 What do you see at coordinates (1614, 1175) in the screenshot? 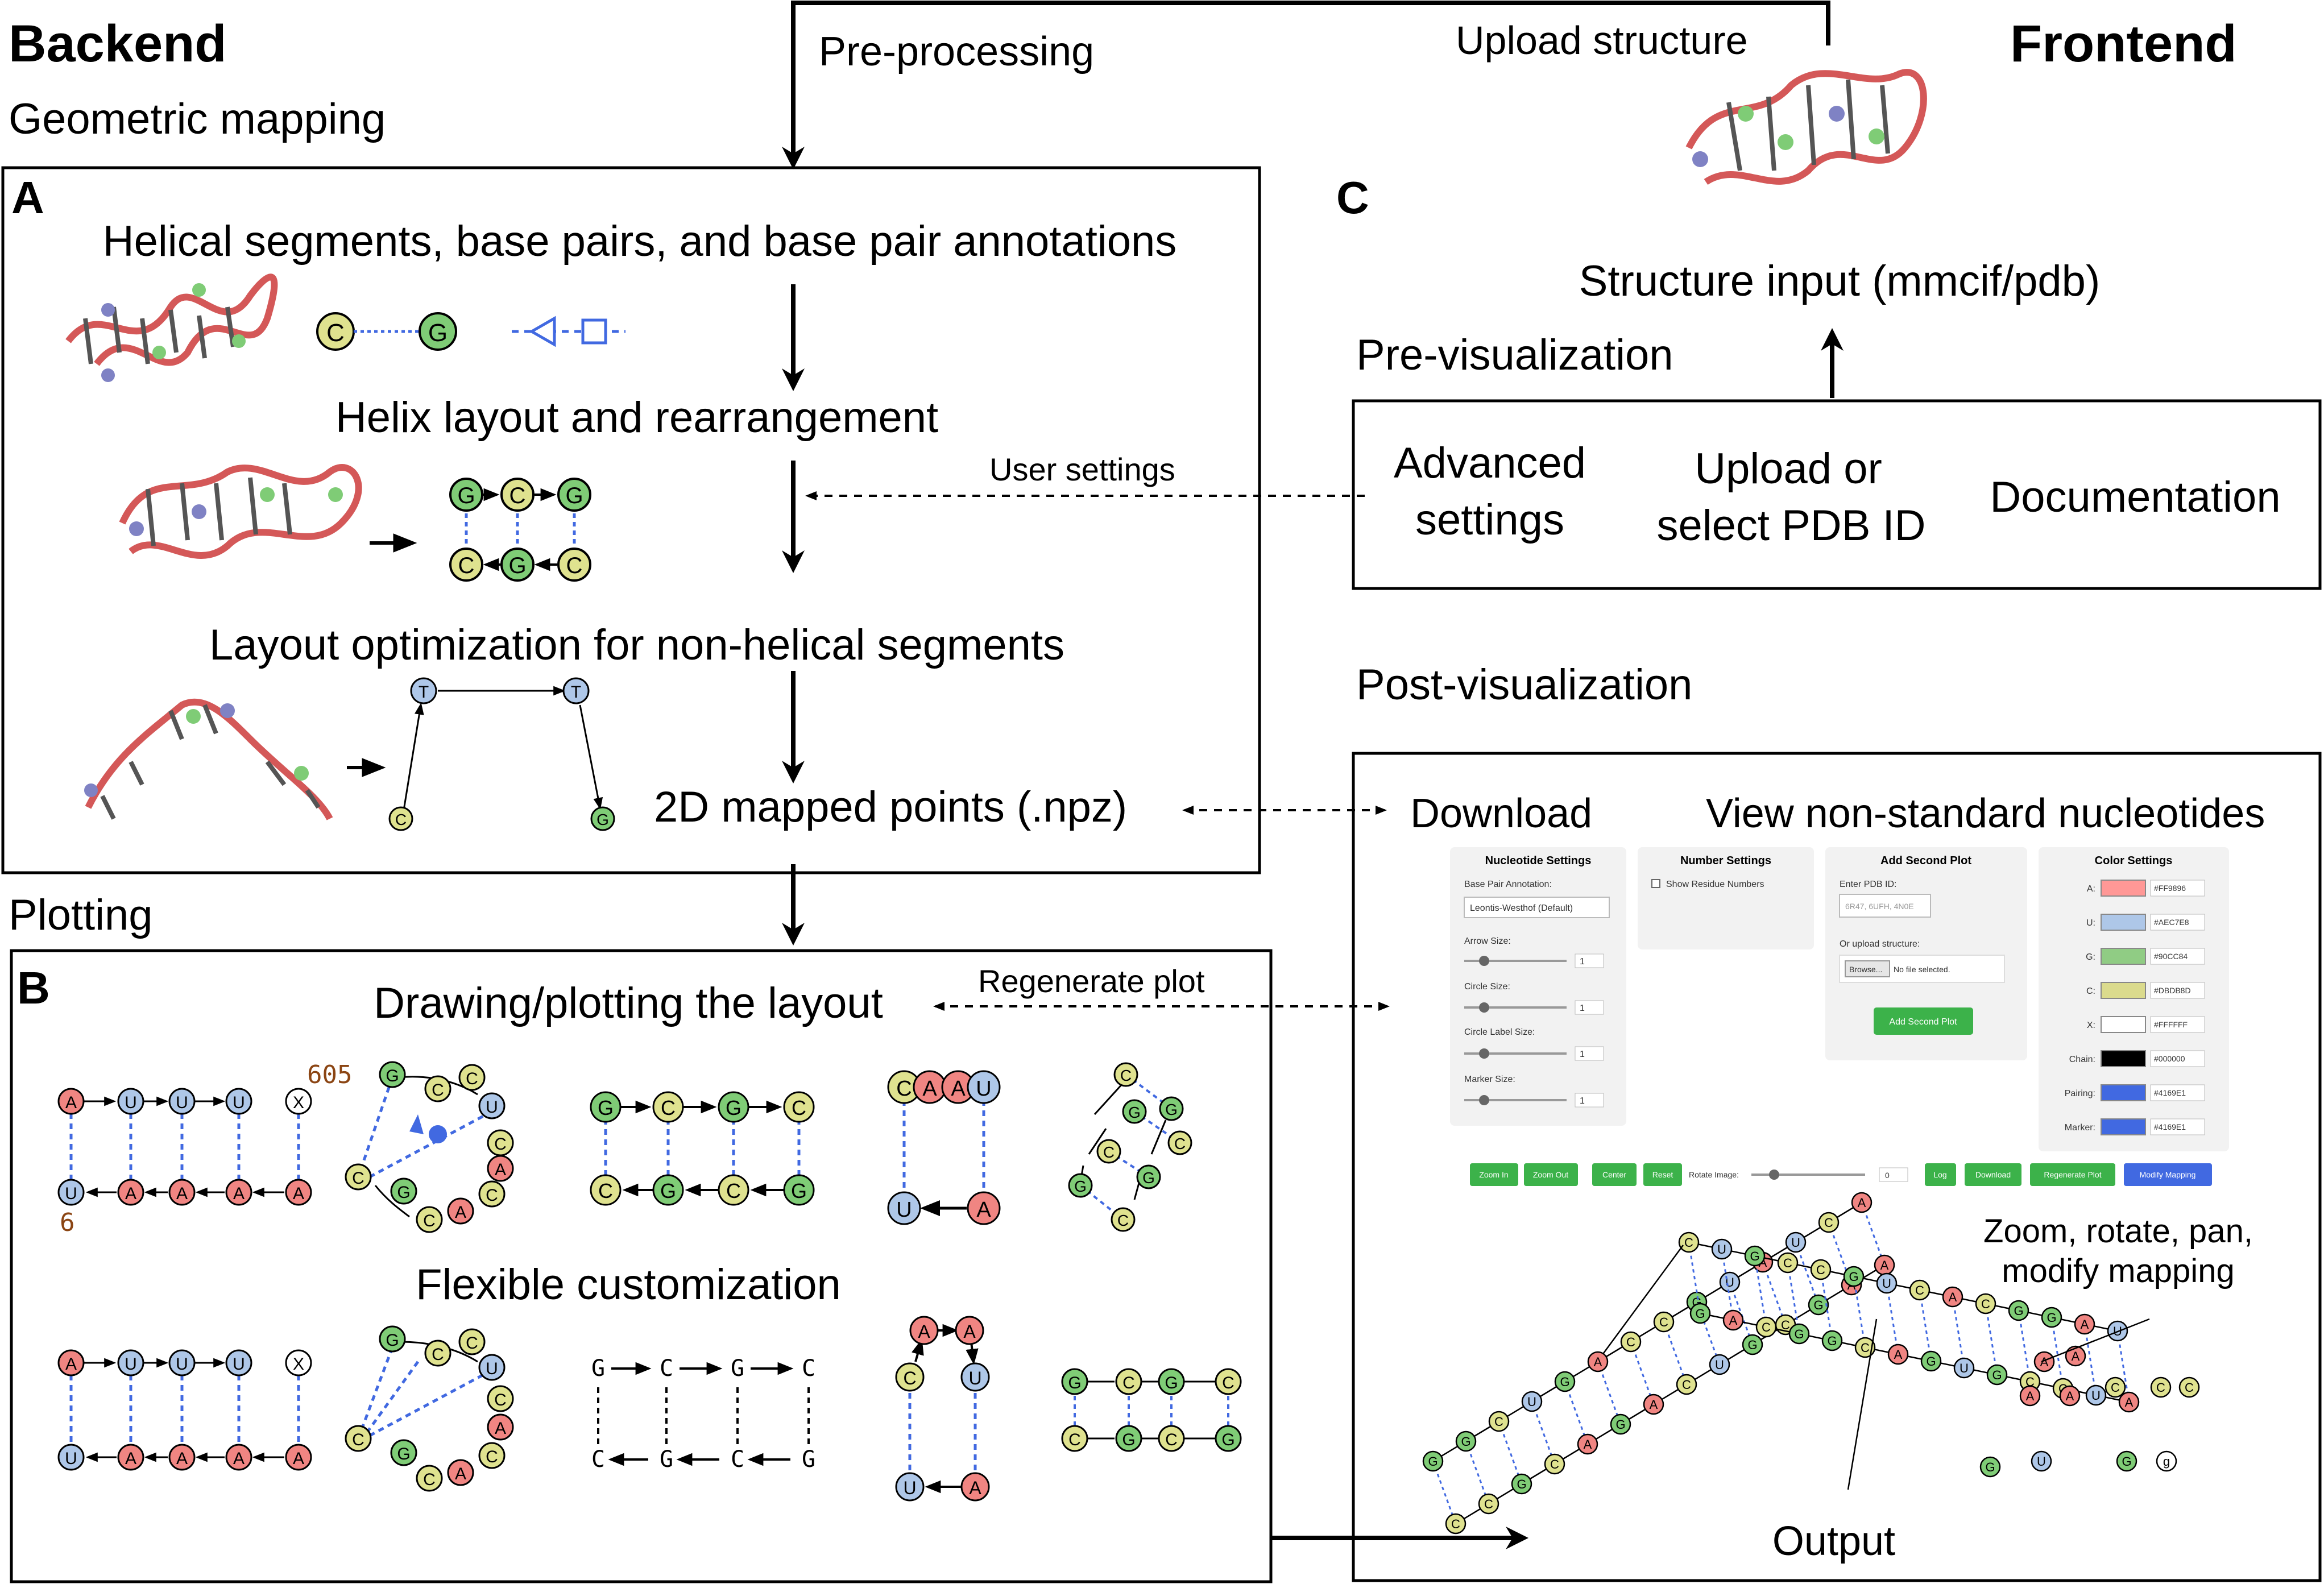
I see `center-button` at bounding box center [1614, 1175].